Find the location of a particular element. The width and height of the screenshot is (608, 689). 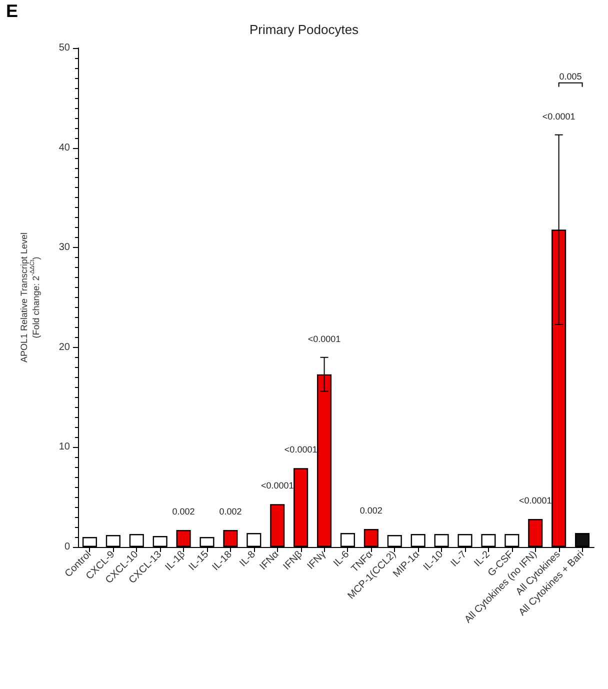

x-tick-label: IL-2 is located at coordinates (482, 559).